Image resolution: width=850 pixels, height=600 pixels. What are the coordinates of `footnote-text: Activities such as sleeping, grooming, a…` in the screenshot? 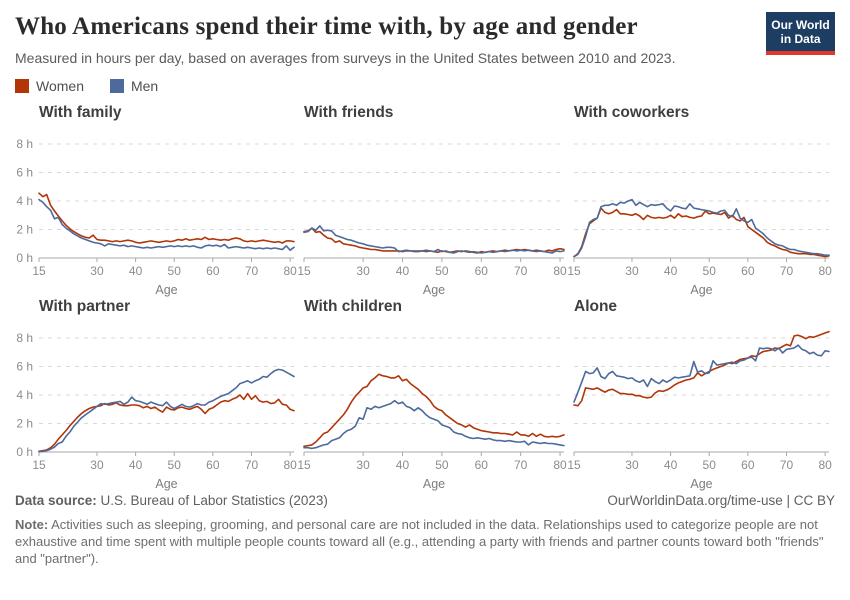 It's located at (419, 541).